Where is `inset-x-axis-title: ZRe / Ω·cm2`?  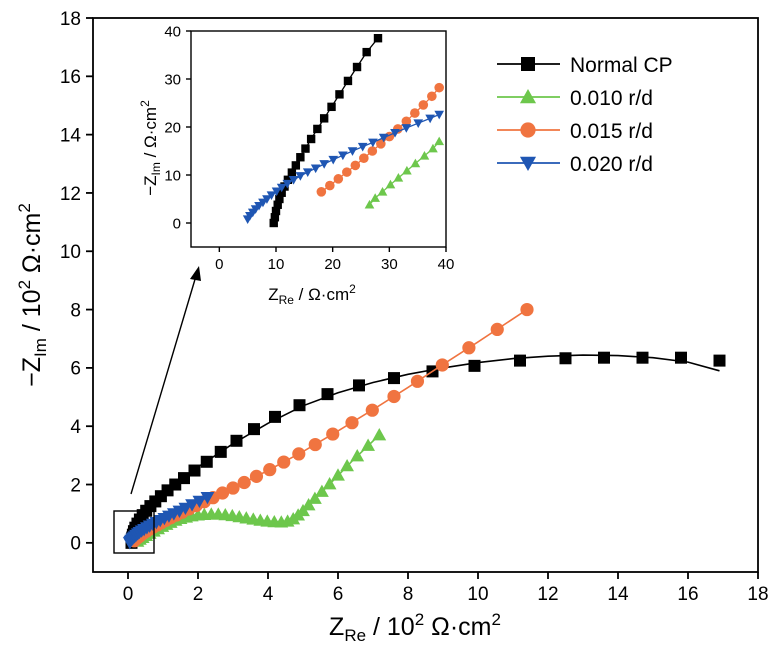 inset-x-axis-title: ZRe / Ω·cm2 is located at coordinates (312, 294).